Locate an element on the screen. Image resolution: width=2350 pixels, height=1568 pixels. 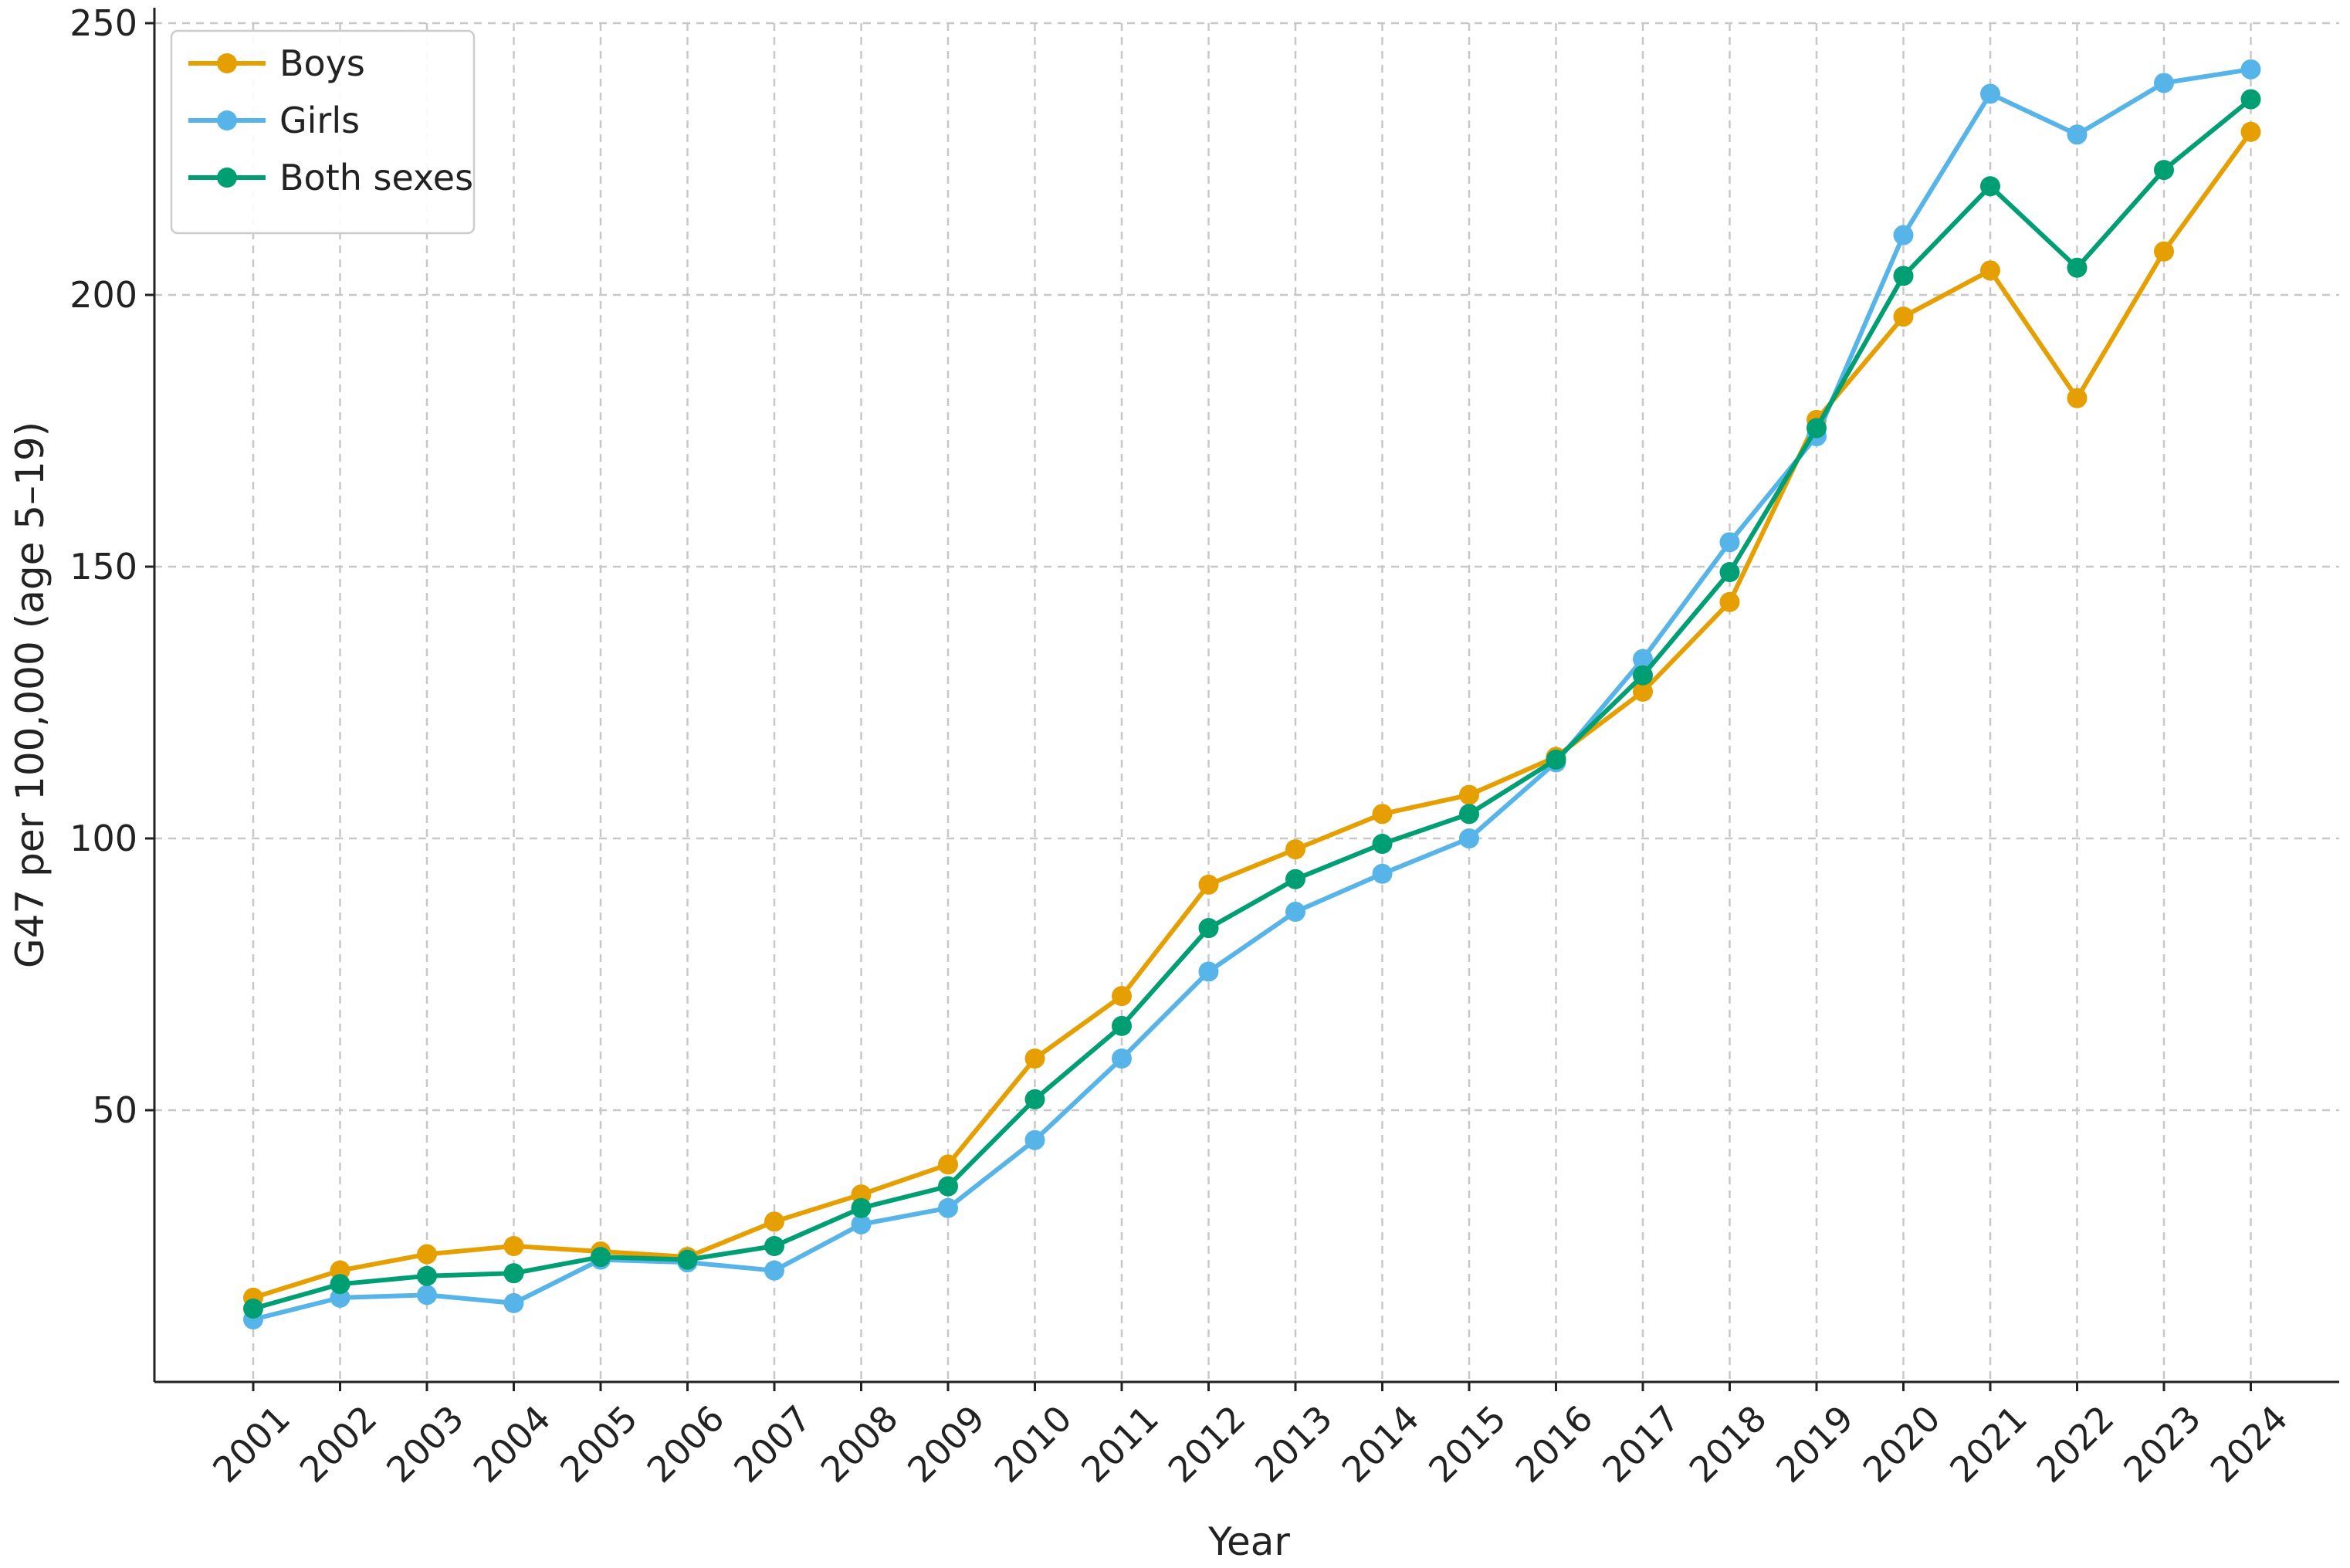
data-point-girls-2008 is located at coordinates (861, 1224).